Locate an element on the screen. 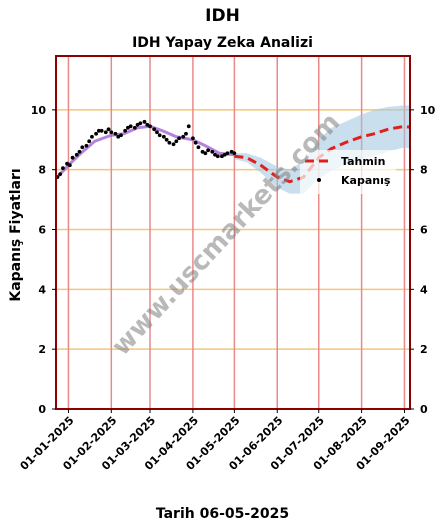 Image resolution: width=445 pixels, height=532 pixels. y-tick-left-6: 6 is located at coordinates (42, 230).